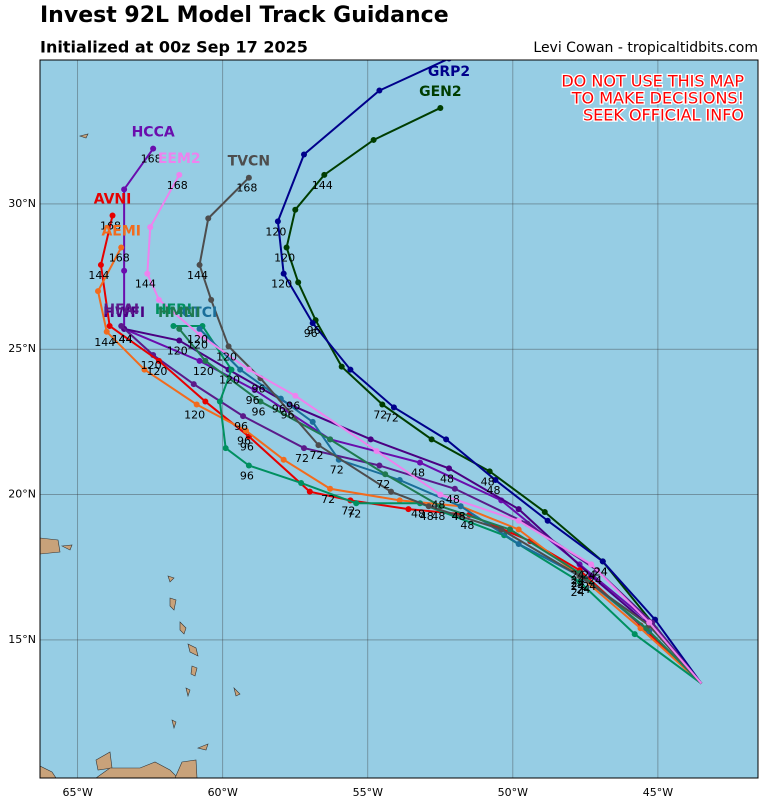 The image size is (768, 801). I want to click on credit: Levi Cowan - tropicaltidbits.com, so click(645, 48).